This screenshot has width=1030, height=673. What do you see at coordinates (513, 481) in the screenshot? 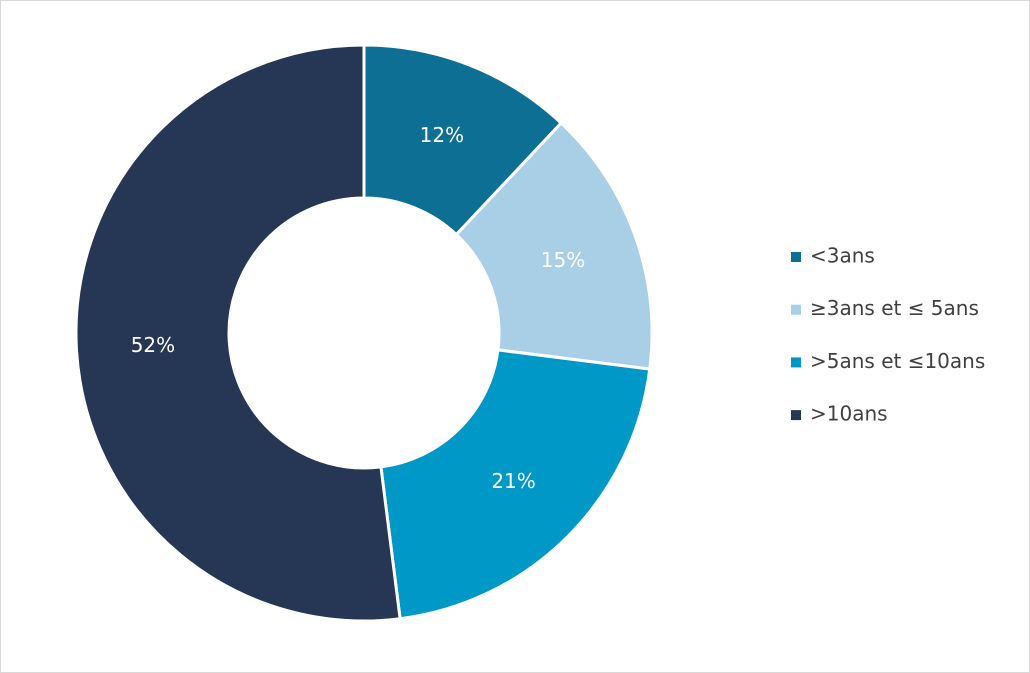
I see `data-label: 21%` at bounding box center [513, 481].